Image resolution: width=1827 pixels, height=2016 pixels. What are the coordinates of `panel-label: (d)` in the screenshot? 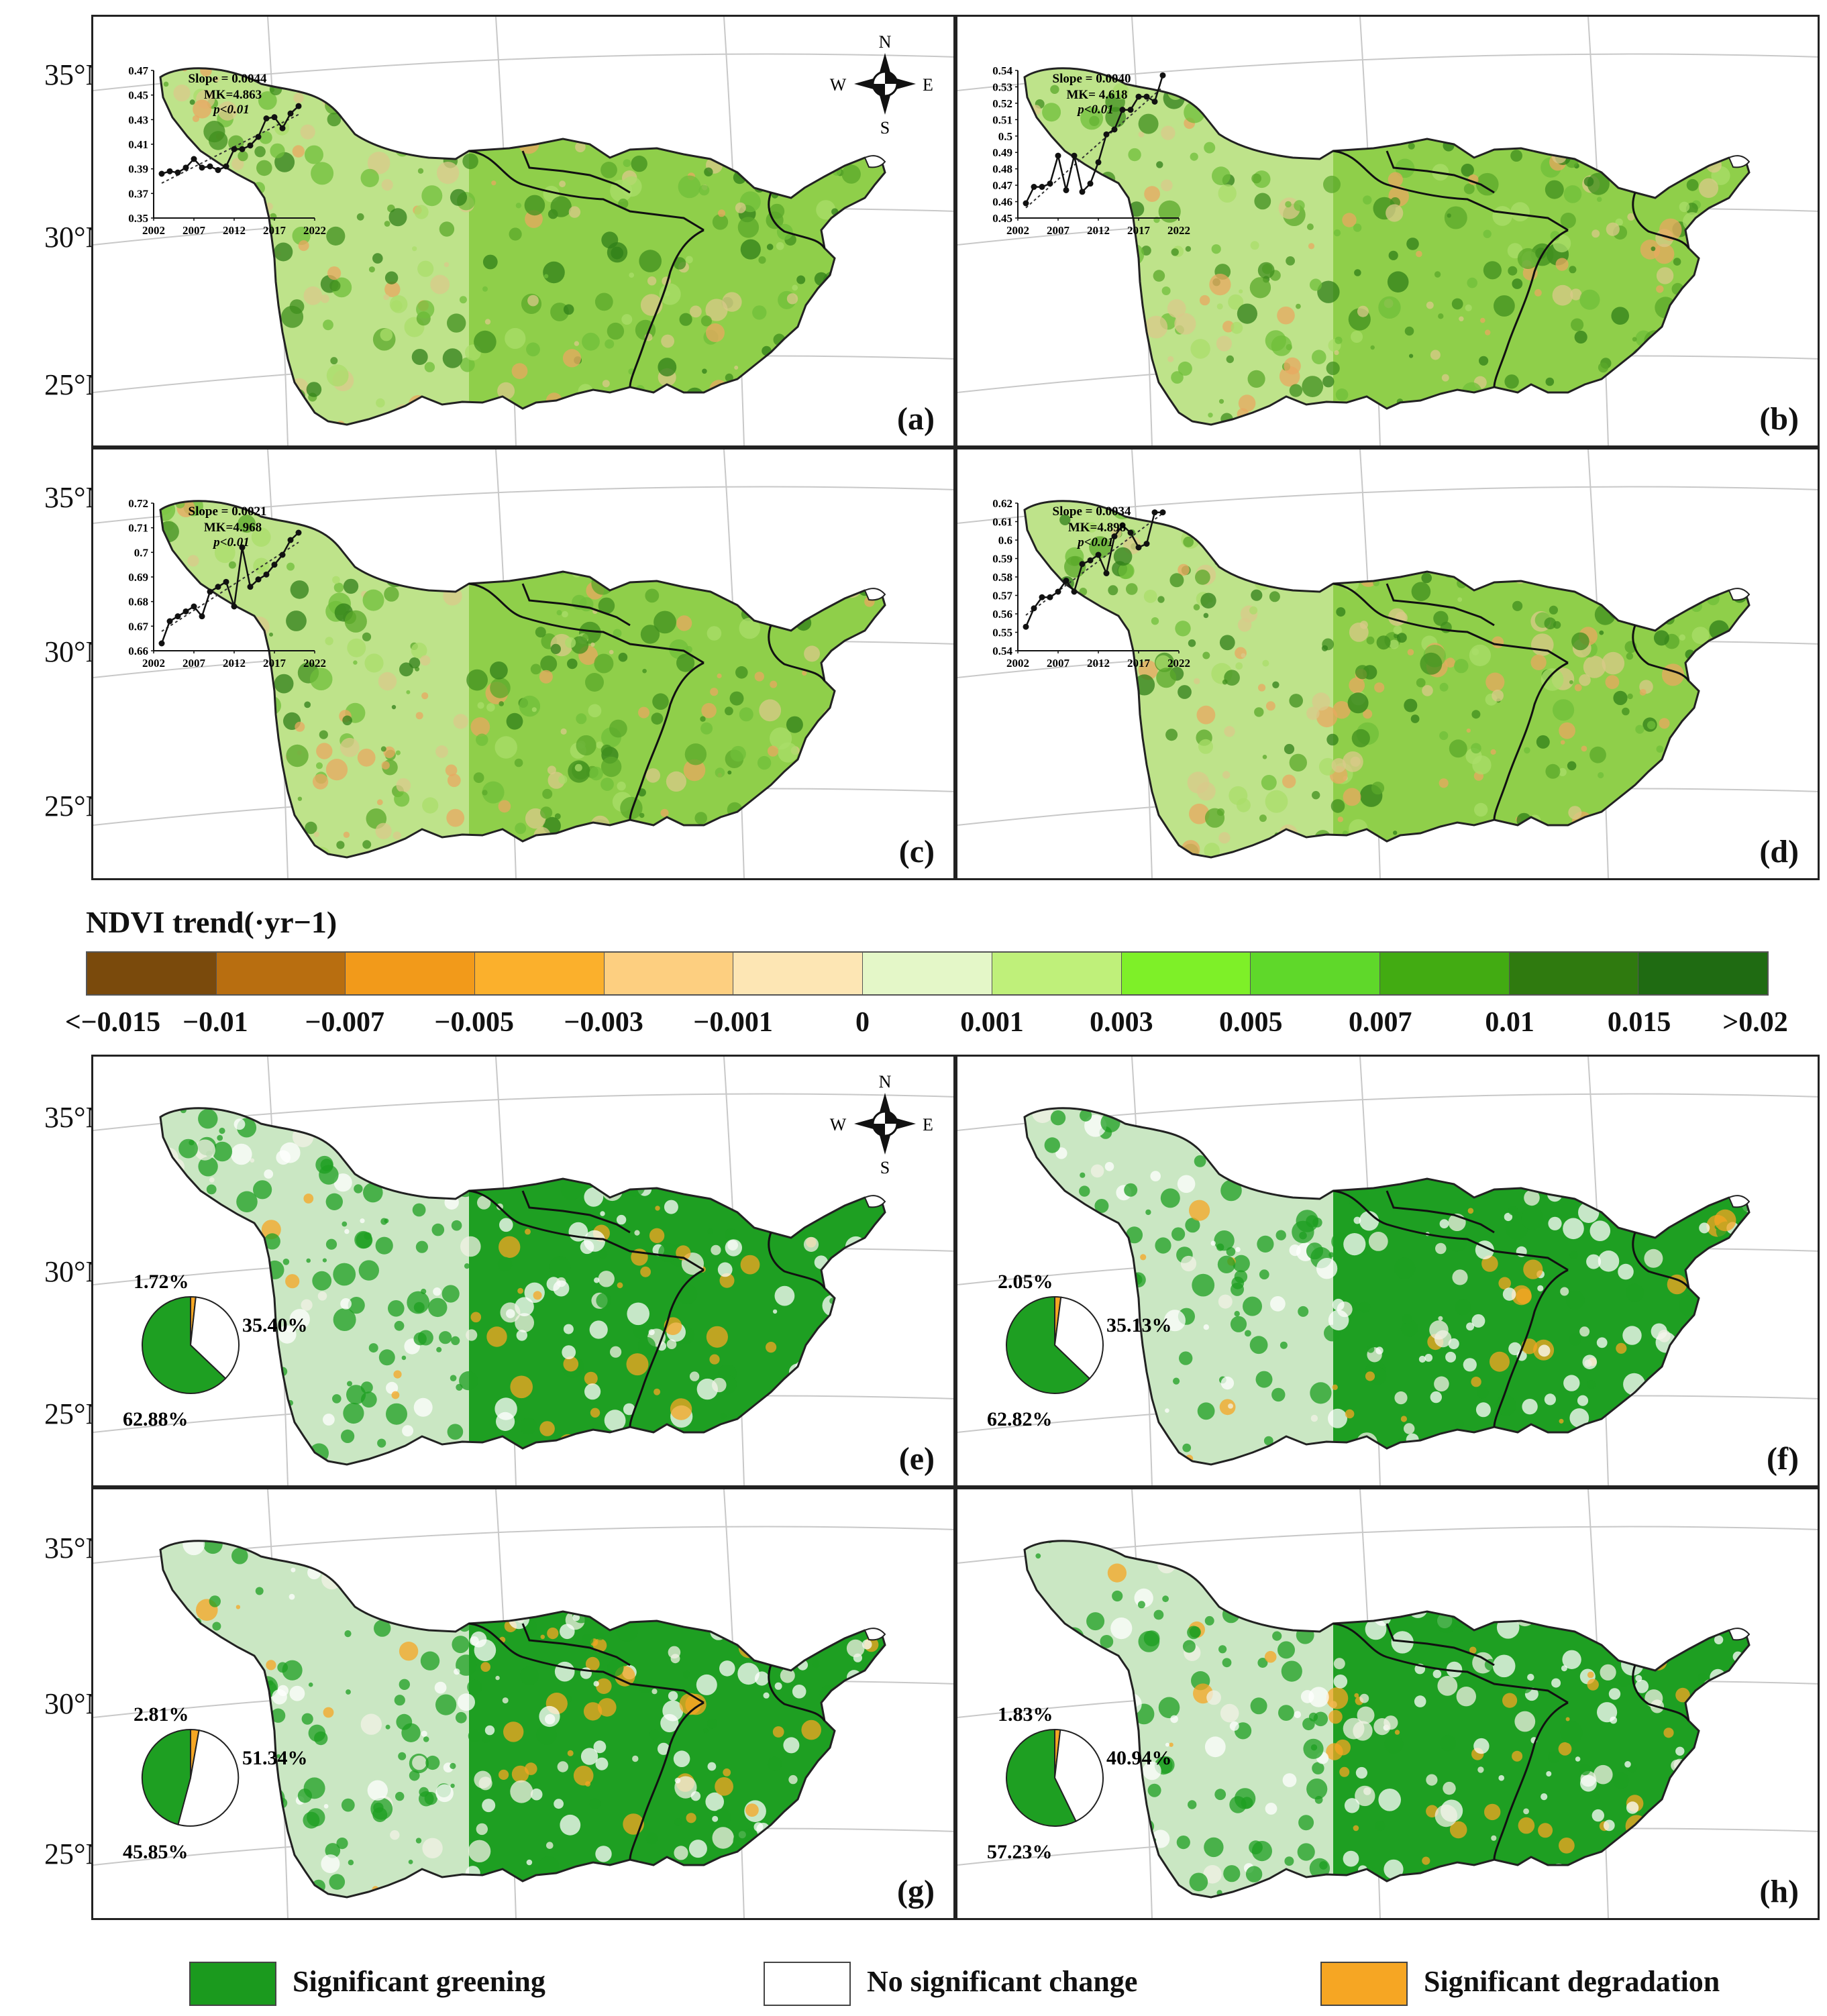 It's located at (1779, 851).